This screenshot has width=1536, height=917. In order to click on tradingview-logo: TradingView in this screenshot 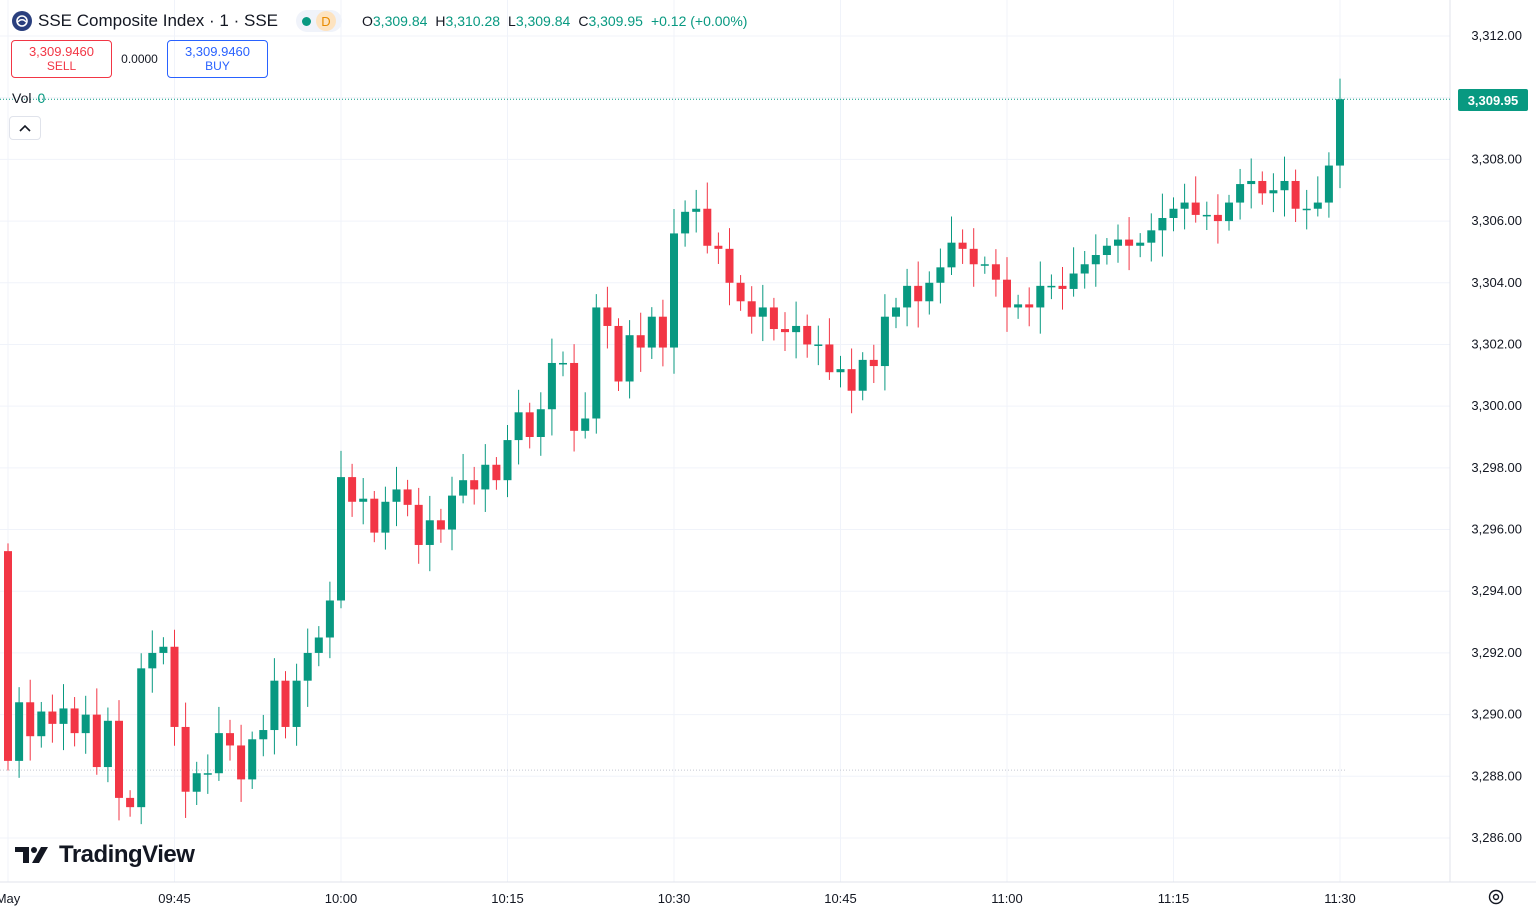, I will do `click(105, 855)`.